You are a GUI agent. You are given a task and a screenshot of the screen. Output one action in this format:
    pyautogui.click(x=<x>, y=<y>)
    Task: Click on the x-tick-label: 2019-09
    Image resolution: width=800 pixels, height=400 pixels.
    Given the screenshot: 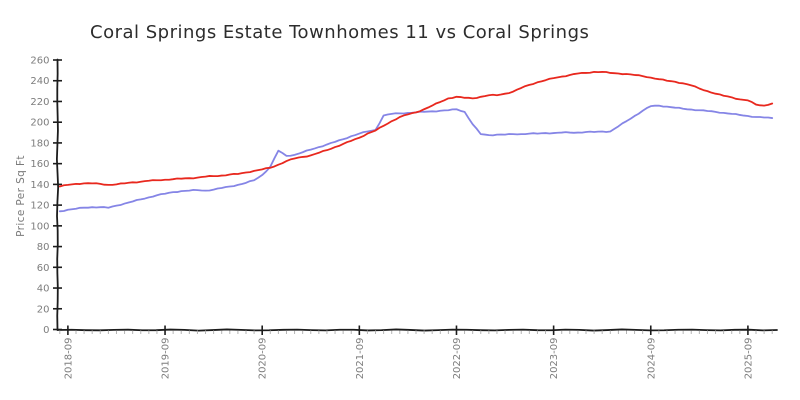 What is the action you would take?
    pyautogui.click(x=166, y=359)
    